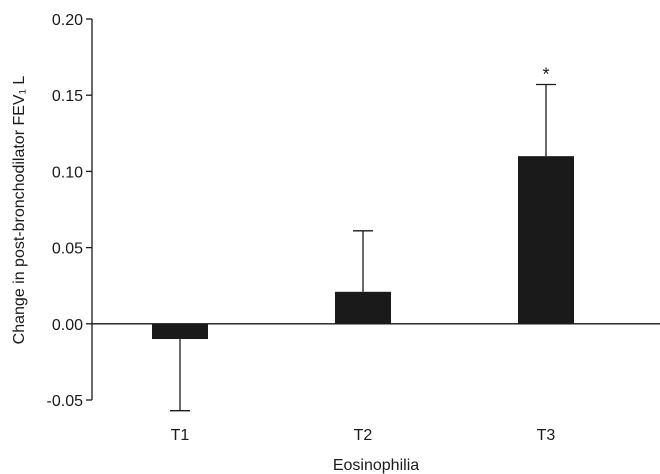 The width and height of the screenshot is (660, 474). I want to click on significance-marker: *, so click(545, 75).